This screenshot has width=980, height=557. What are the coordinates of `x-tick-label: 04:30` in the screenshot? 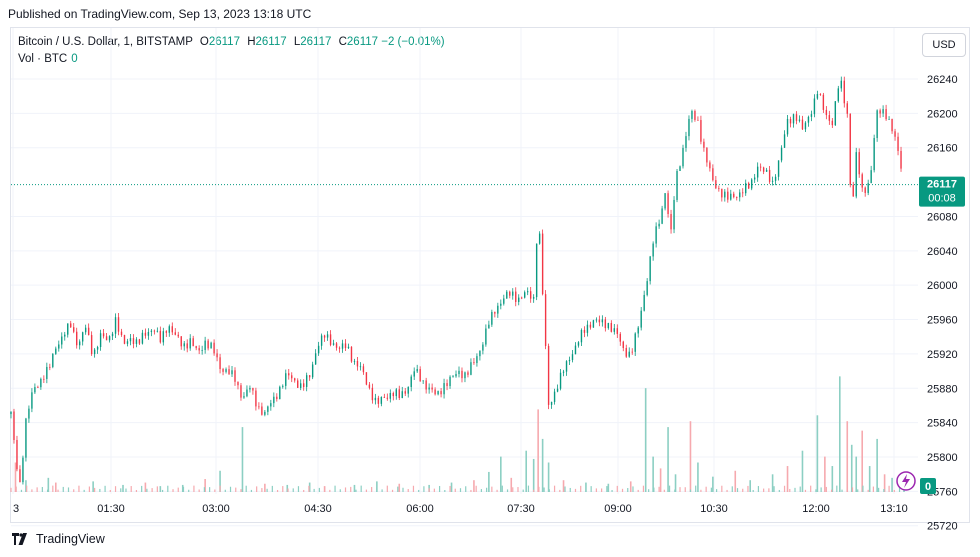 It's located at (318, 509).